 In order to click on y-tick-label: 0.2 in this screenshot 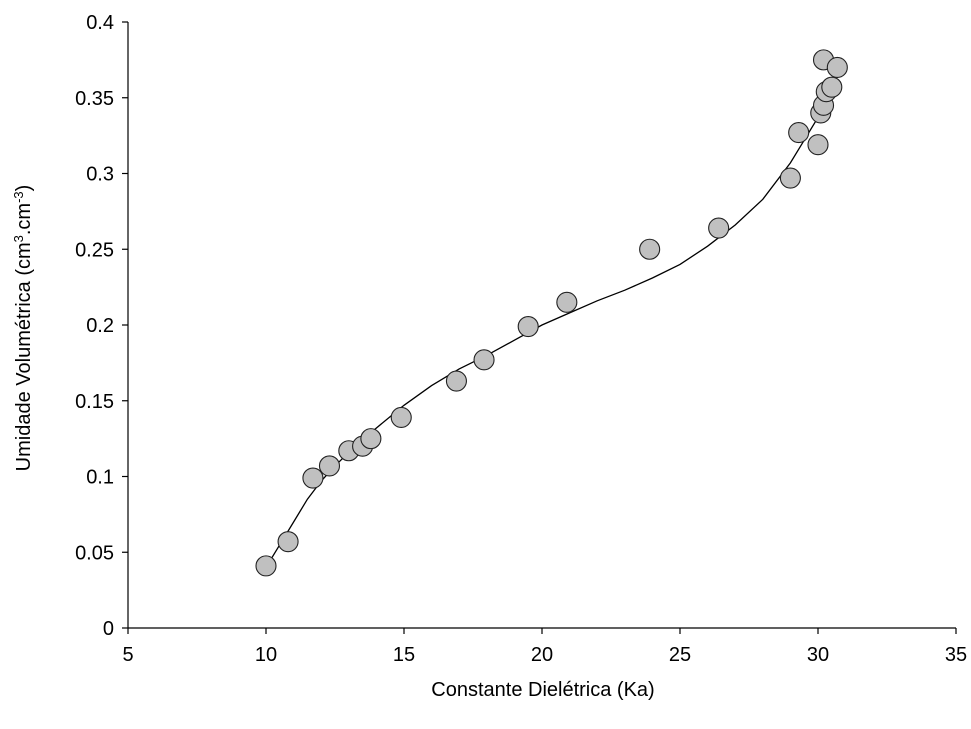, I will do `click(100, 326)`.